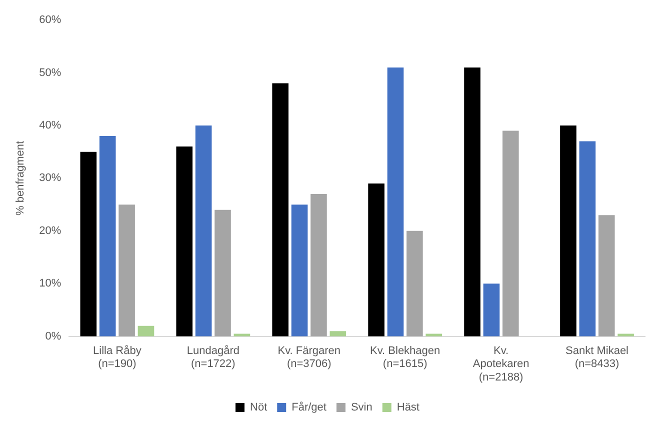  What do you see at coordinates (53, 336) in the screenshot?
I see `y-tick-label: 0%` at bounding box center [53, 336].